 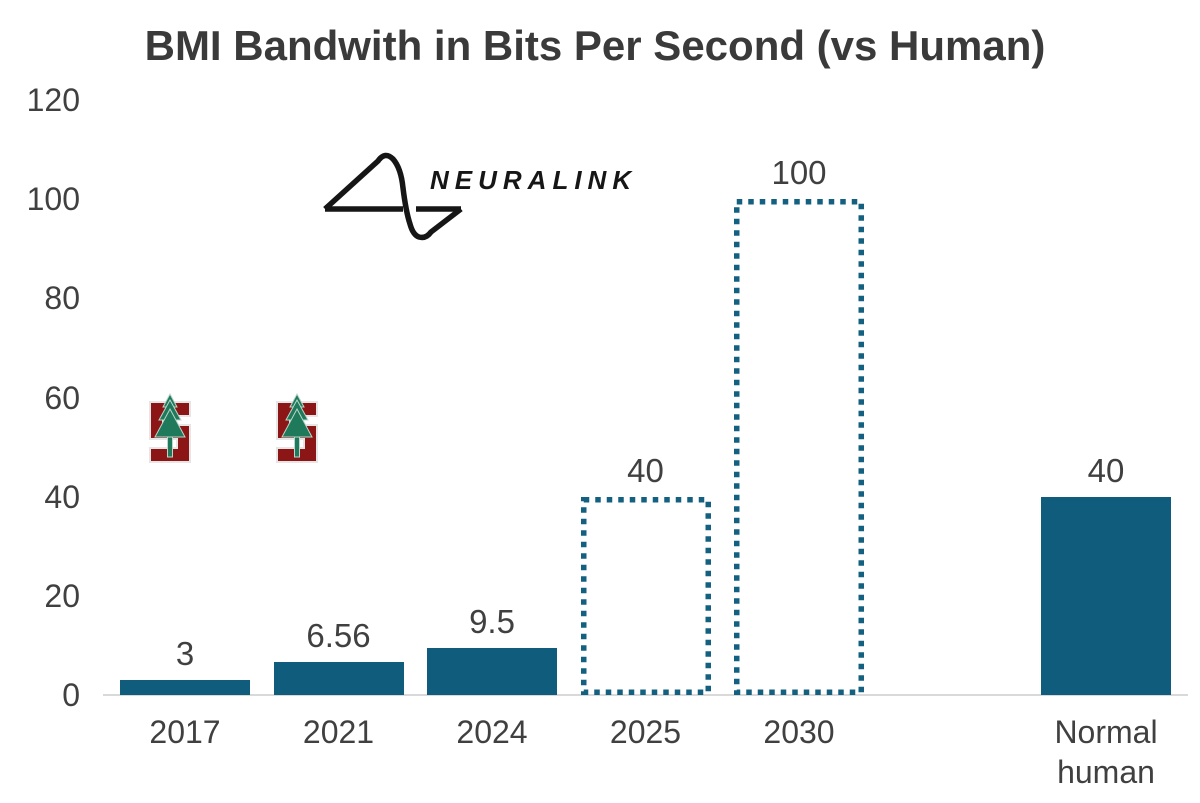 I want to click on x-axis-line, so click(x=645, y=695).